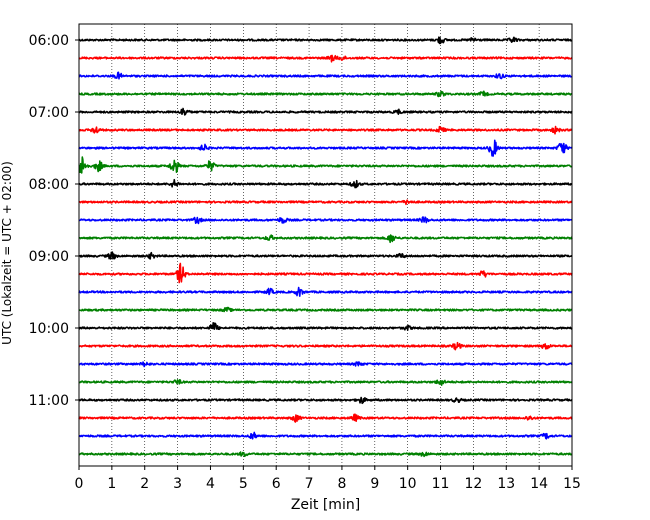  I want to click on y-tick-label: 11:00, so click(49, 401).